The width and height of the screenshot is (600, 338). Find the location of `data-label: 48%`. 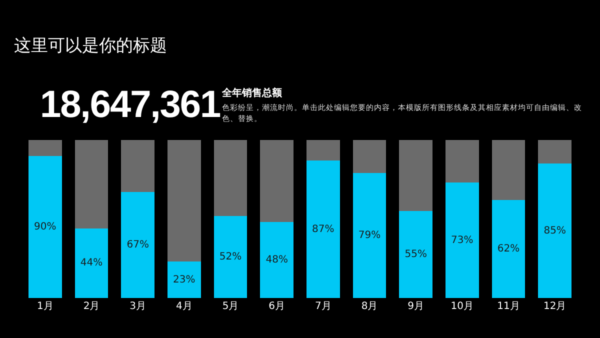

data-label: 48% is located at coordinates (277, 260).